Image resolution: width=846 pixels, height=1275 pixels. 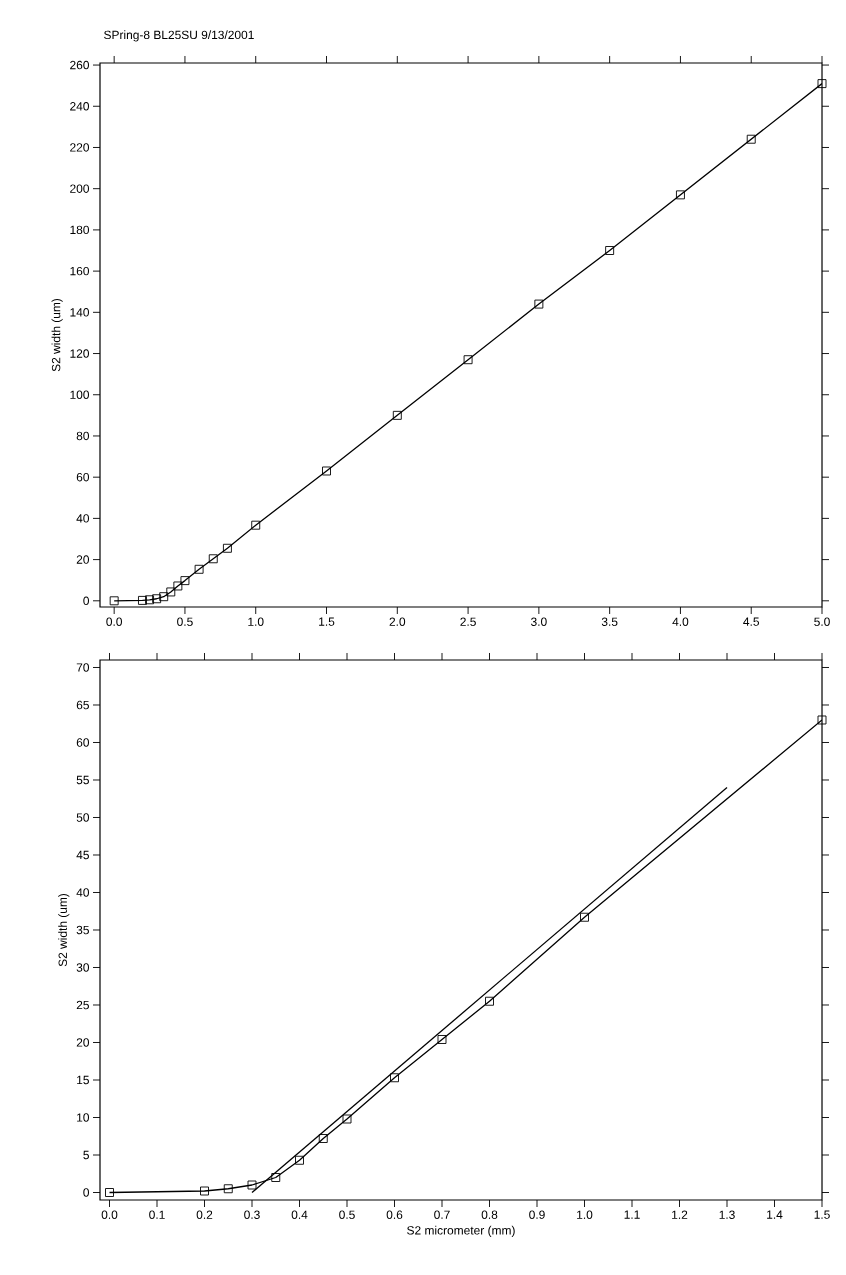 What do you see at coordinates (822, 621) in the screenshot?
I see `x-tick-label: 5.0` at bounding box center [822, 621].